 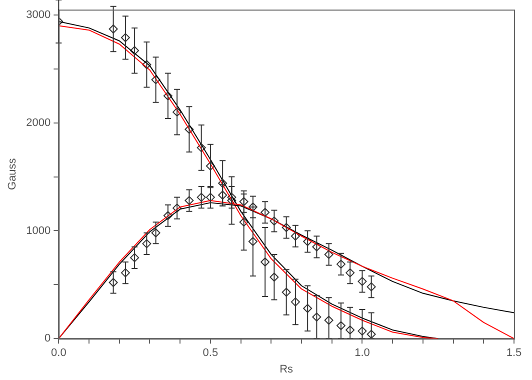 I want to click on y-tick-label: 0, so click(x=47, y=338).